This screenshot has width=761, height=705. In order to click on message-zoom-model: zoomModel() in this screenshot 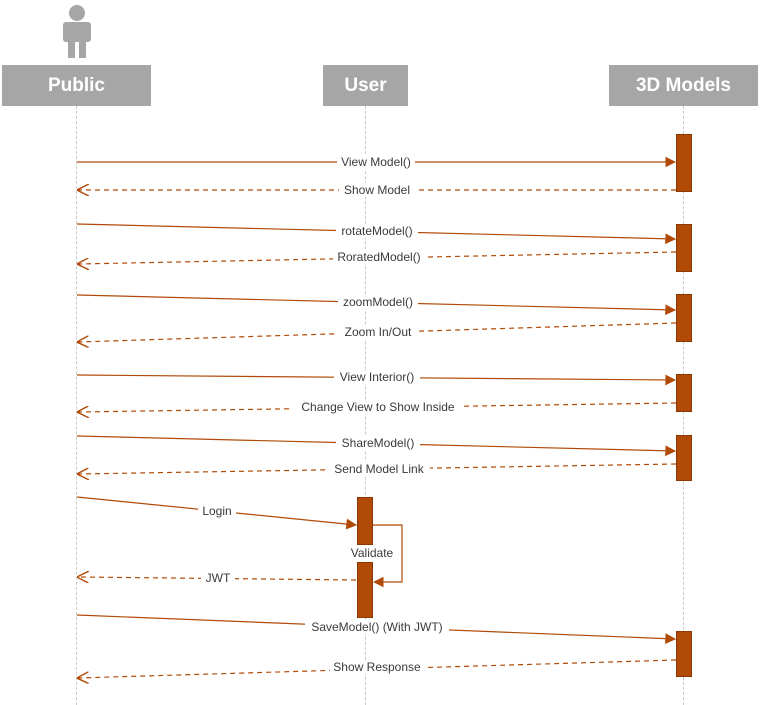, I will do `click(376, 305)`.